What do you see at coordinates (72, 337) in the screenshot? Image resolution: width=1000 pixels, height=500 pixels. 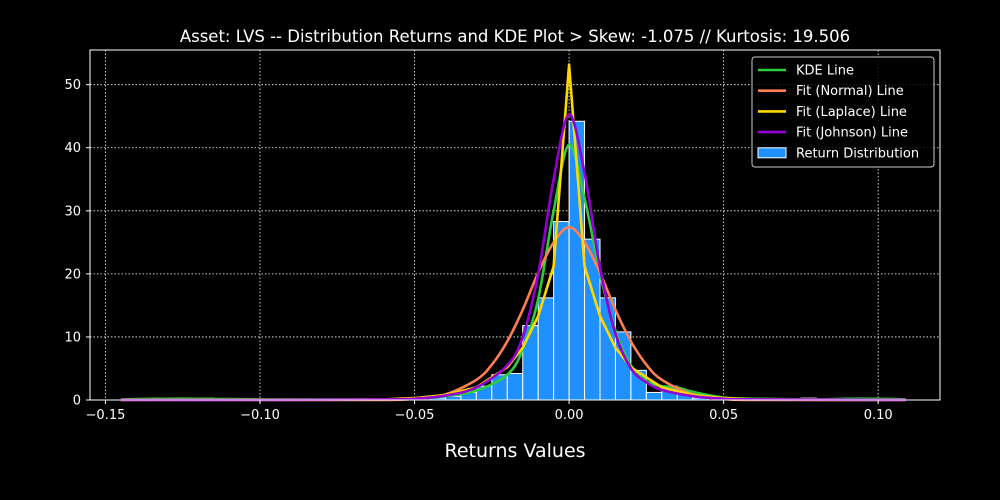 I see `y-tick-label: 10` at bounding box center [72, 337].